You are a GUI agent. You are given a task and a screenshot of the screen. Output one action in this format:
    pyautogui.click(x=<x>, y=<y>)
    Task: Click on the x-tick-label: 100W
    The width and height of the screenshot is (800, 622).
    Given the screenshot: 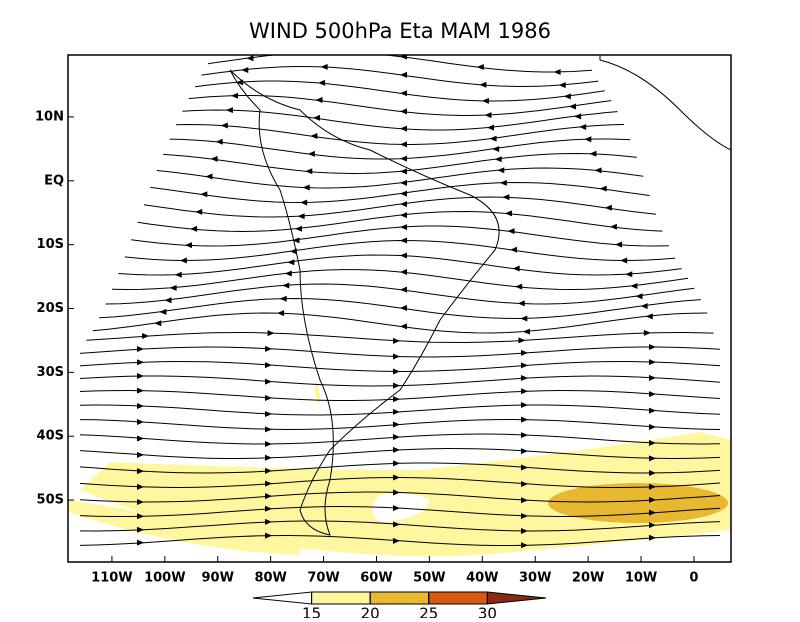 What is the action you would take?
    pyautogui.click(x=164, y=578)
    